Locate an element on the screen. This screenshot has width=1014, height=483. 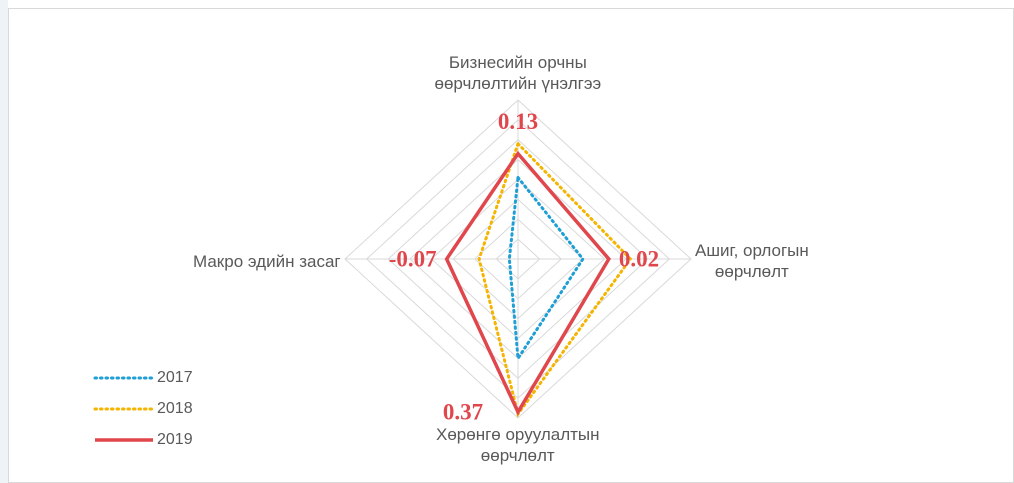
legend-label: 2018 is located at coordinates (175, 408).